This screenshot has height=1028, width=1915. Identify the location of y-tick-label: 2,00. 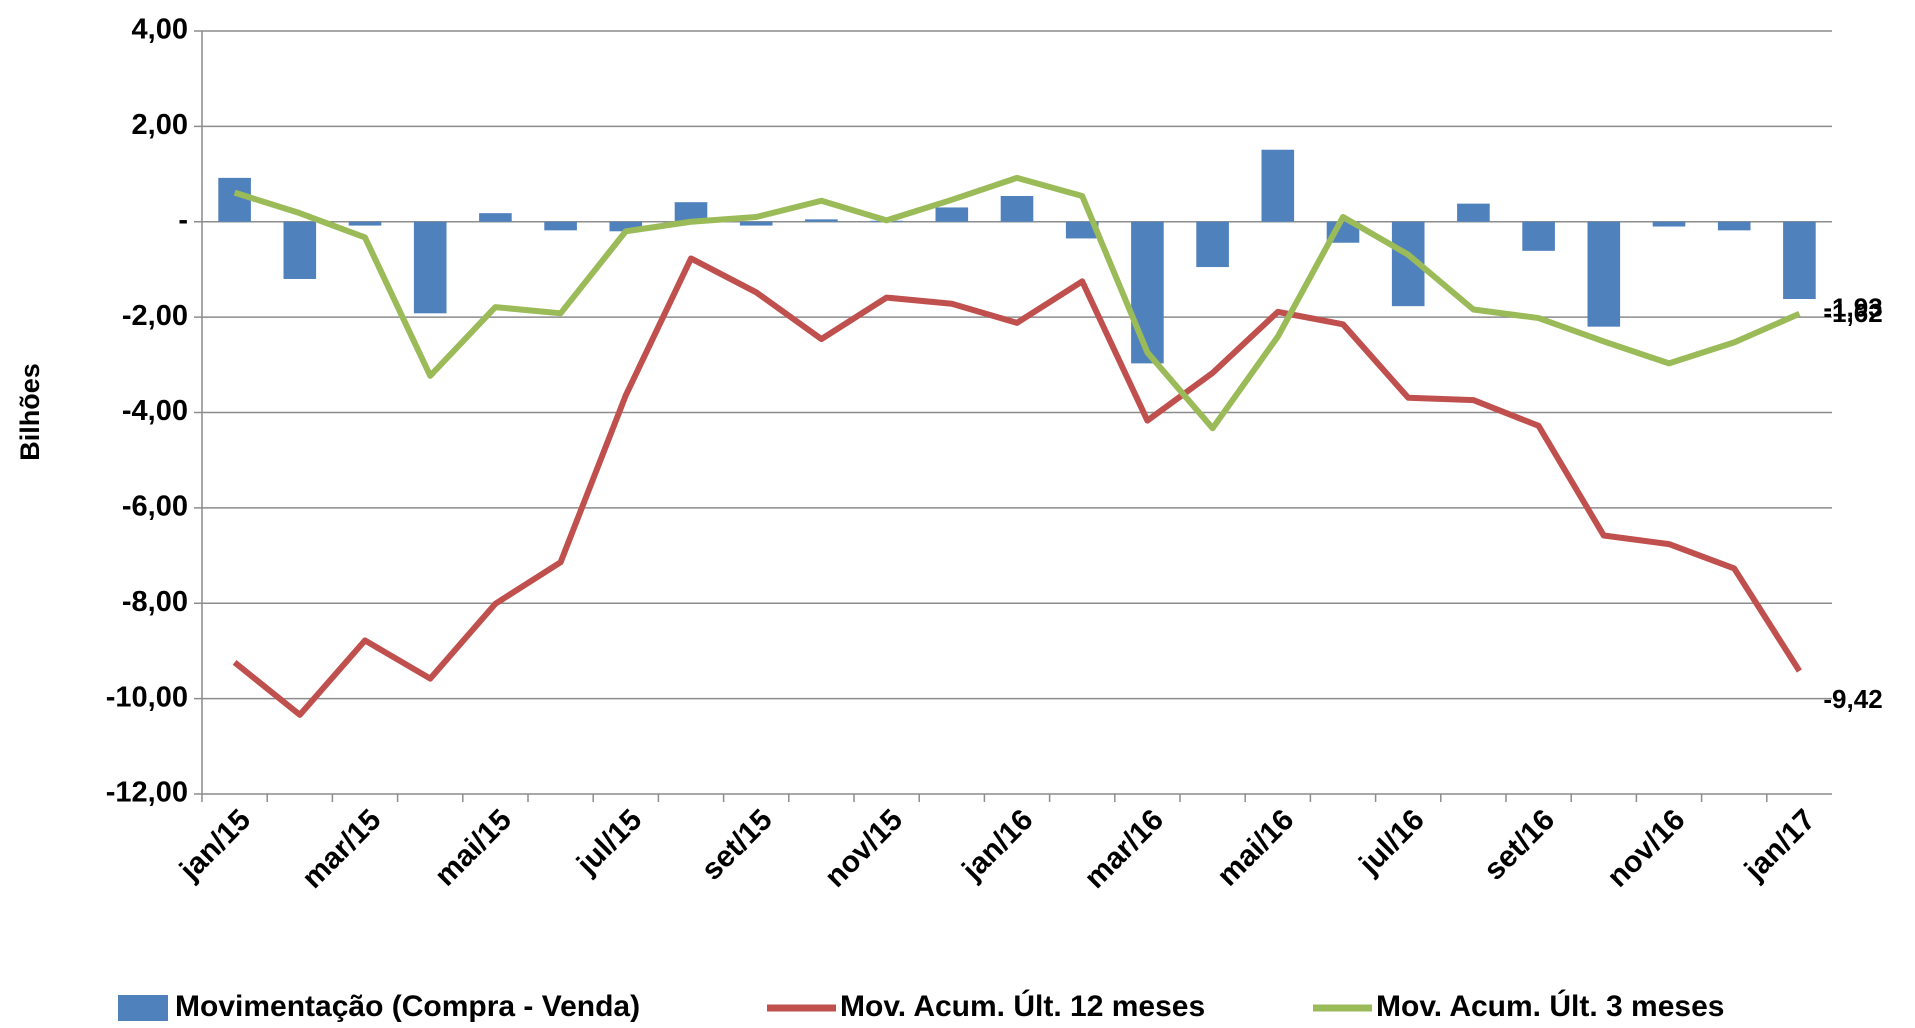
(160, 125).